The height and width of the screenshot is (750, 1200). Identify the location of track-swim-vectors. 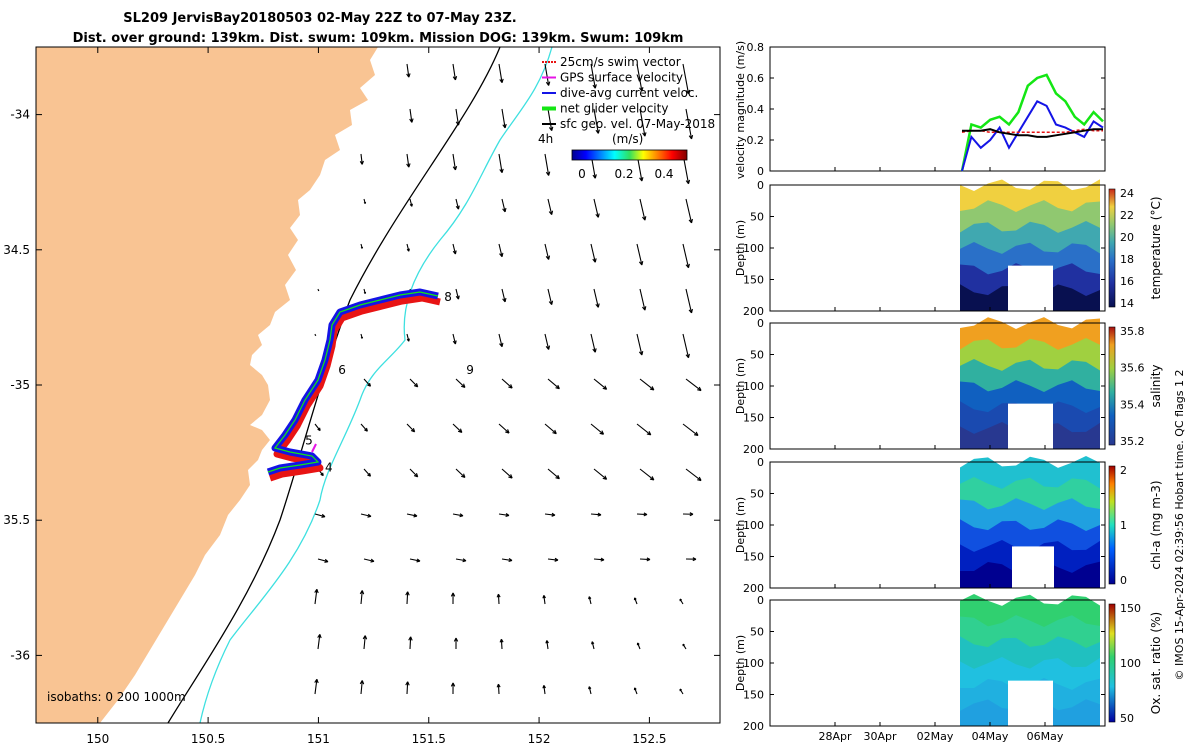
(354, 388).